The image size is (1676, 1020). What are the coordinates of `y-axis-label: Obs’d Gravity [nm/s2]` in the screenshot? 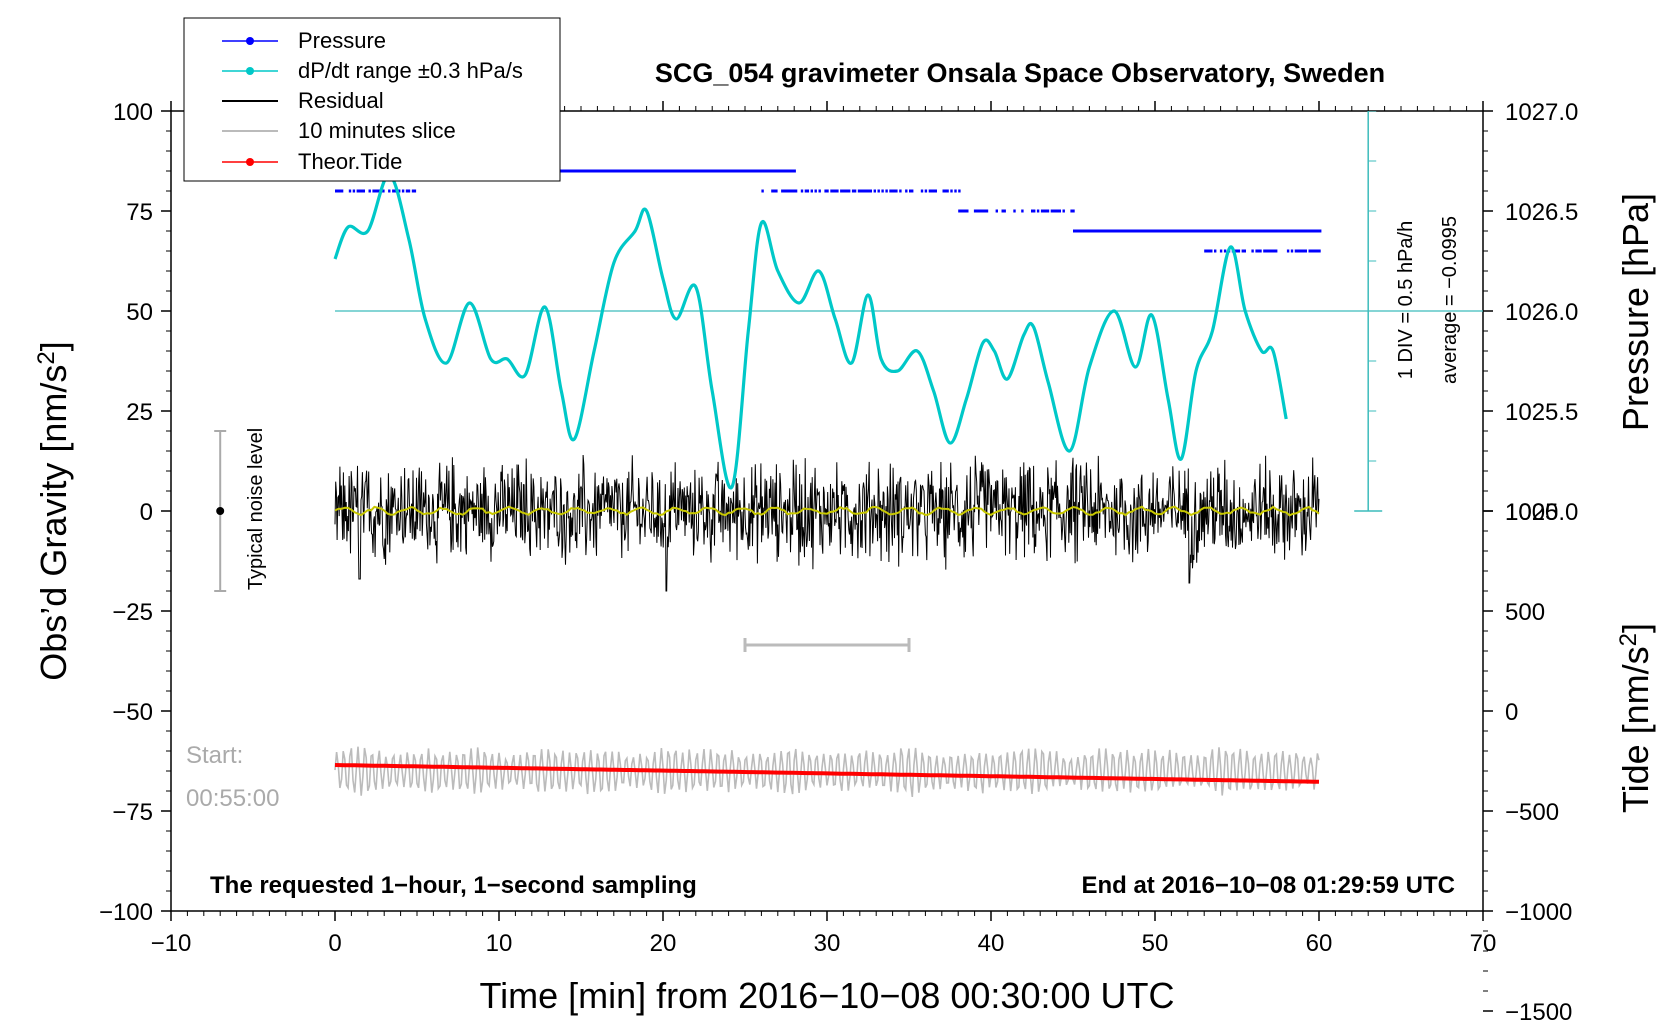 It's located at (53, 510).